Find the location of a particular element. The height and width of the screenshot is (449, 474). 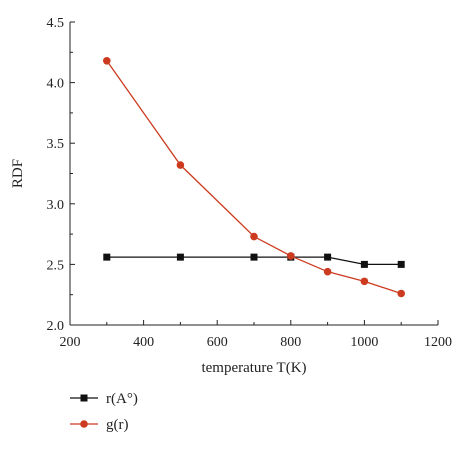

x-tick-label: 1000 is located at coordinates (364, 342).